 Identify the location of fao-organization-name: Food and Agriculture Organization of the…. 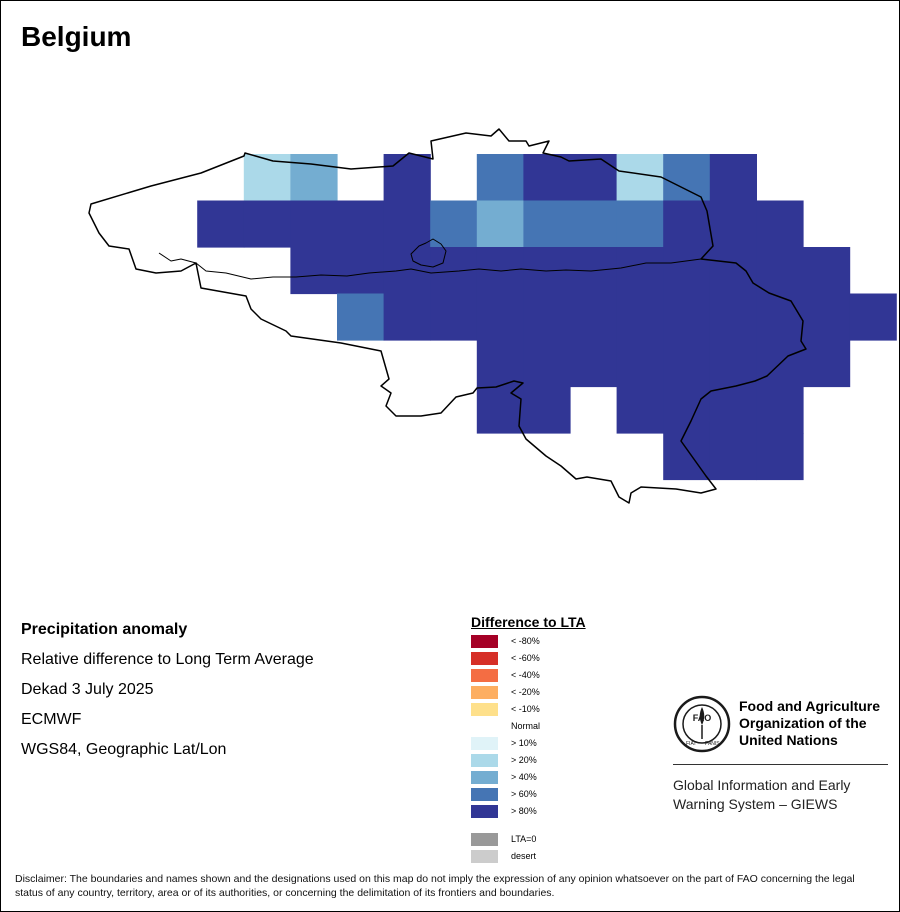
(809, 723).